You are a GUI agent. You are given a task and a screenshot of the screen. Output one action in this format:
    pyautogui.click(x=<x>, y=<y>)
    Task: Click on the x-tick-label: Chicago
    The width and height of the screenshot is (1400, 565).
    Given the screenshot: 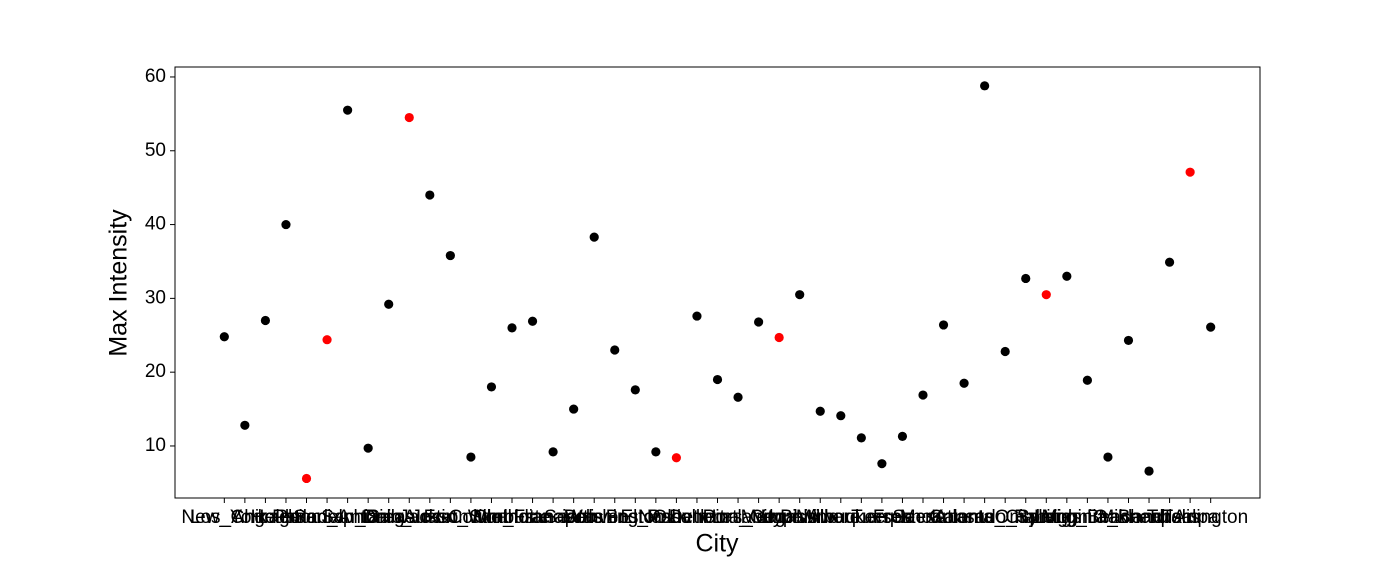 What is the action you would take?
    pyautogui.click(x=266, y=517)
    